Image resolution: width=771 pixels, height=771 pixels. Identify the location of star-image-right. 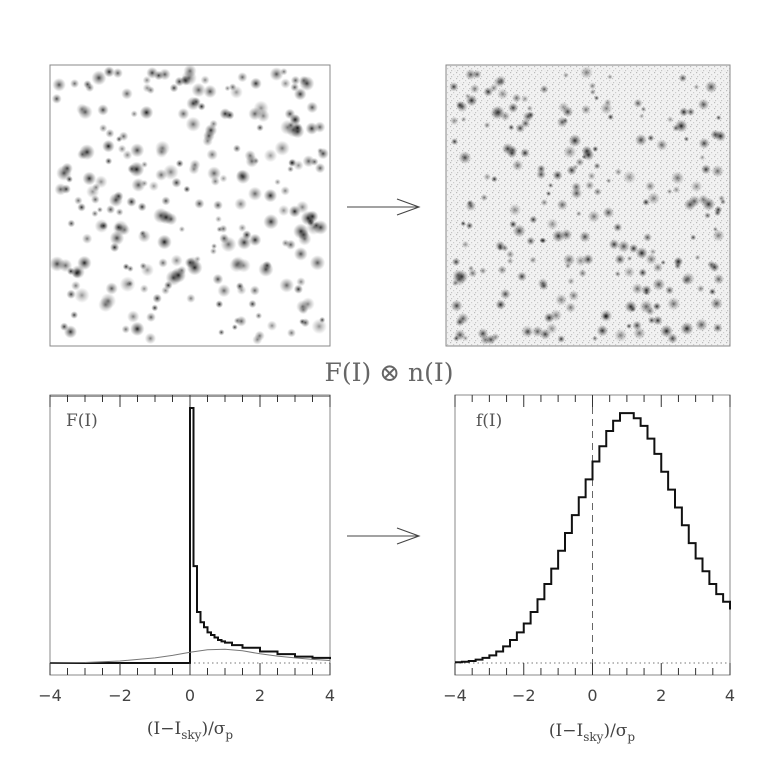
(588, 205).